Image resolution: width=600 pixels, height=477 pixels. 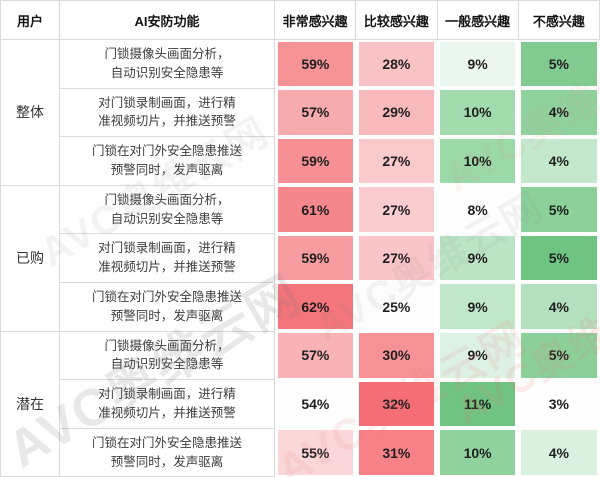 I want to click on heat-block: 31%, so click(x=396, y=452).